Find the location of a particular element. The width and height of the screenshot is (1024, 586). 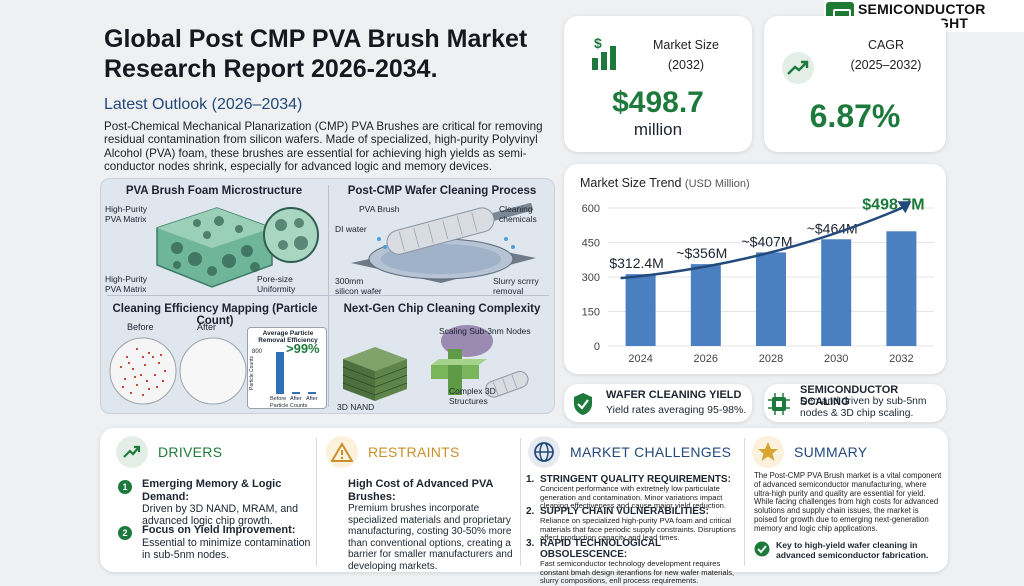

wafer-yield-text: Yield rates averaging 95-98%. is located at coordinates (676, 410).